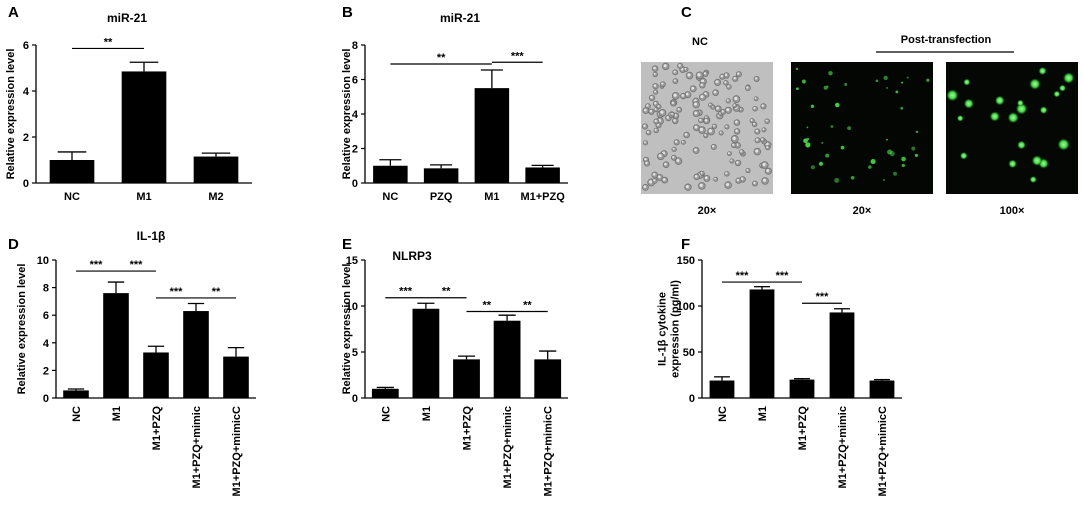  Describe the element at coordinates (412, 256) in the screenshot. I see `chart-title: NLRP3` at that location.